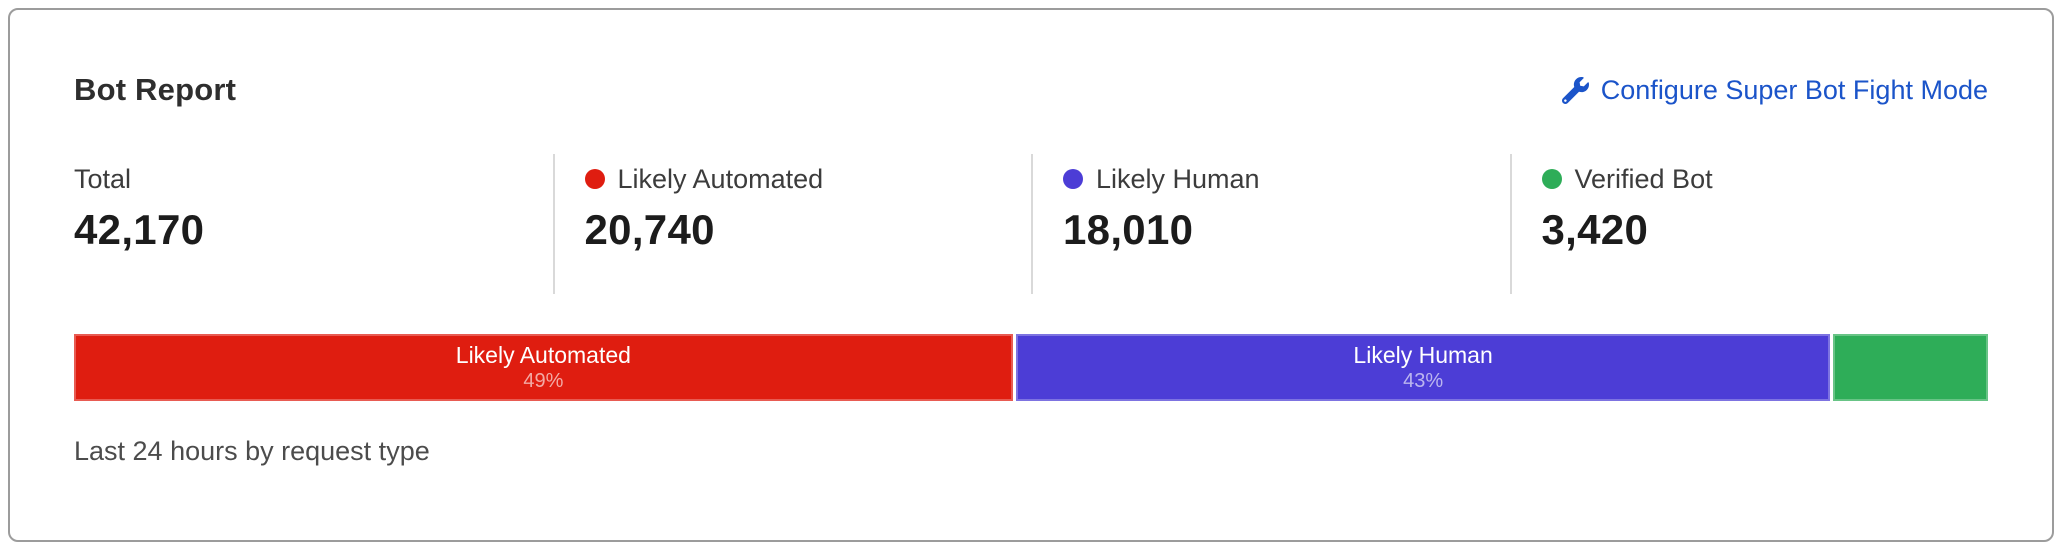 This screenshot has height=550, width=2062. What do you see at coordinates (1128, 229) in the screenshot?
I see `stat-value: 18,010` at bounding box center [1128, 229].